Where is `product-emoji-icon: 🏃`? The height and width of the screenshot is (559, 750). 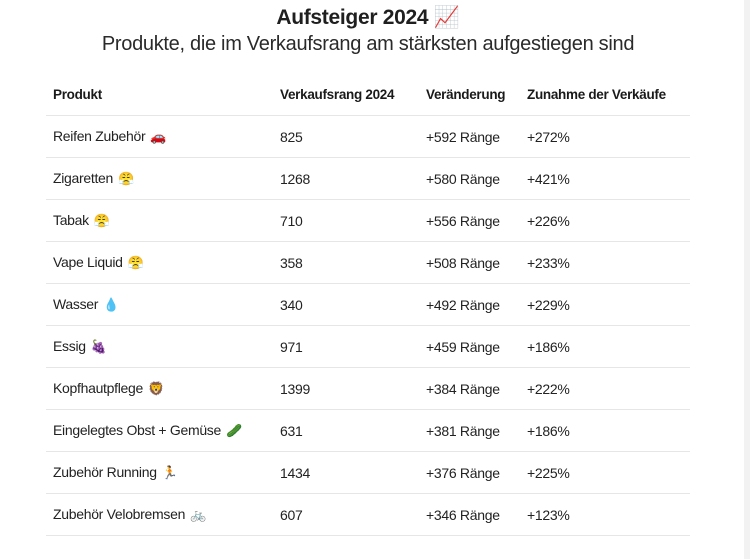 product-emoji-icon: 🏃 is located at coordinates (169, 472).